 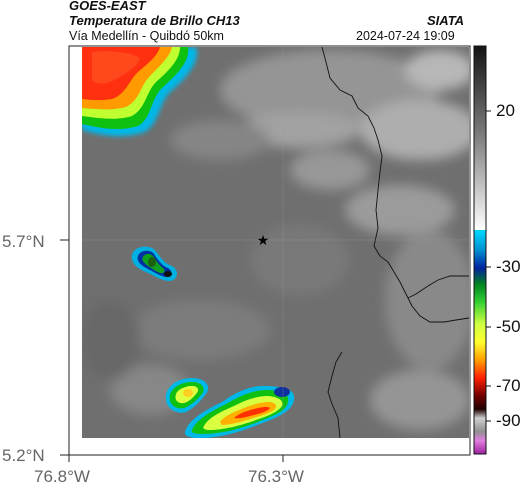 I want to click on cold-cloud-bottom-small, so click(x=187, y=395).